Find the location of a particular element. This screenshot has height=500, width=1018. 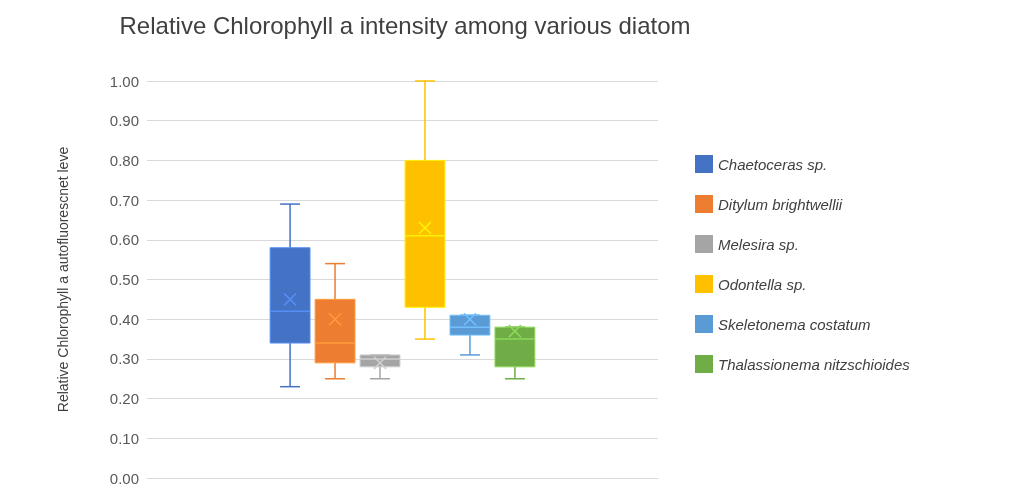

legend-label: Thalassionema nitzschioides is located at coordinates (814, 364).